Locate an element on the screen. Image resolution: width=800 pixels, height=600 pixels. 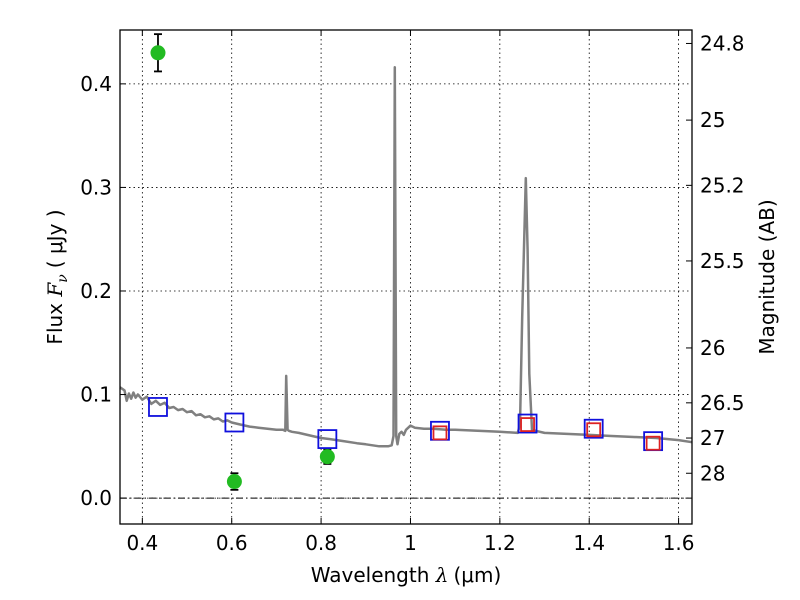
x-tick-label: 1.6 is located at coordinates (679, 543).